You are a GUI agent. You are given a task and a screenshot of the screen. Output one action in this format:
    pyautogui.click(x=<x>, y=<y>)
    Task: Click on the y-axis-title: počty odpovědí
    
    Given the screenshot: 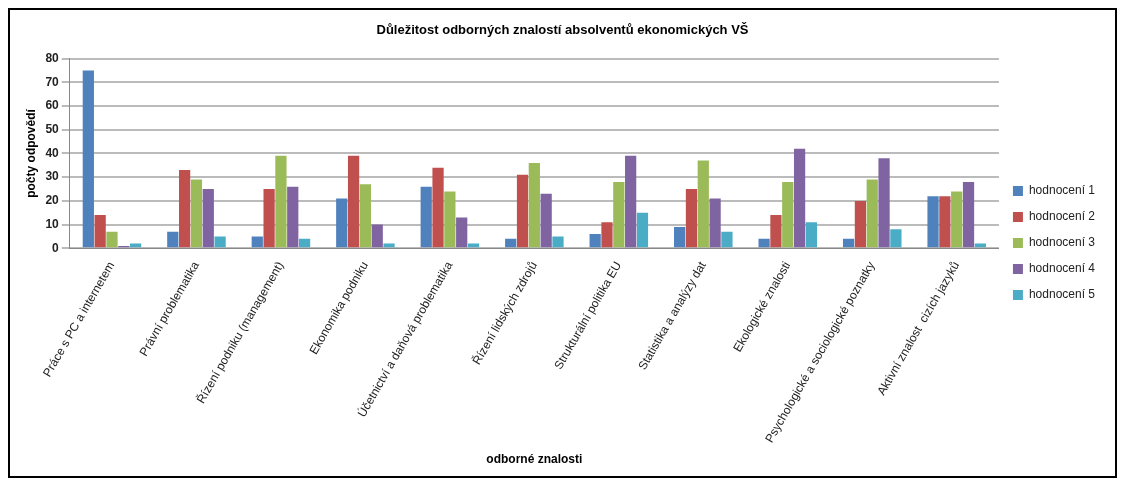 What is the action you would take?
    pyautogui.click(x=30, y=153)
    